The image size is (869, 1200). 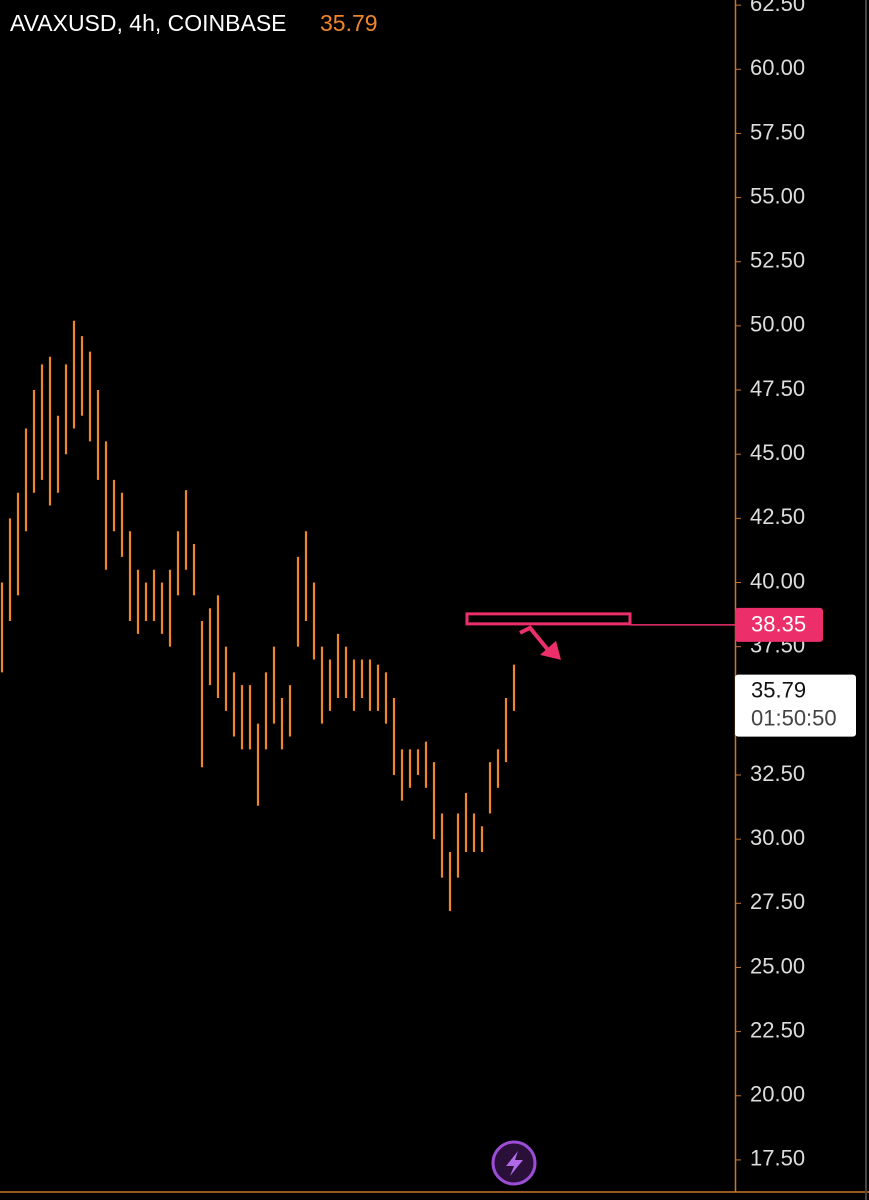 What do you see at coordinates (777, 901) in the screenshot?
I see `y-tick-label: 27.50` at bounding box center [777, 901].